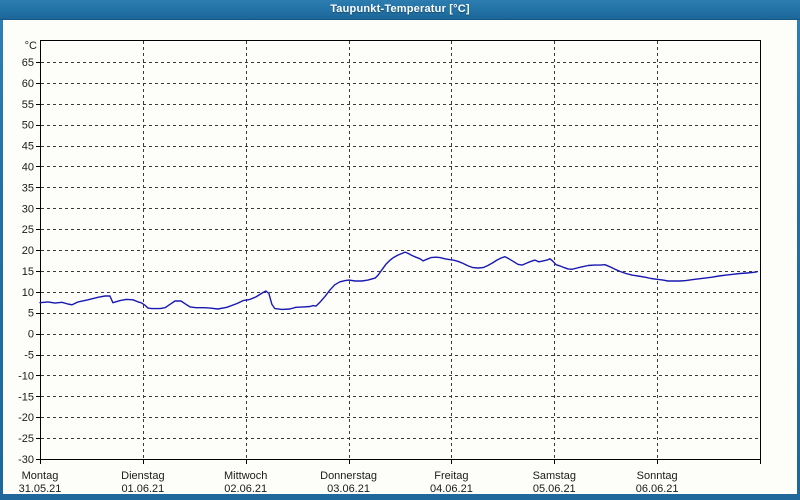  I want to click on y-tick-label: 50, so click(28, 126).